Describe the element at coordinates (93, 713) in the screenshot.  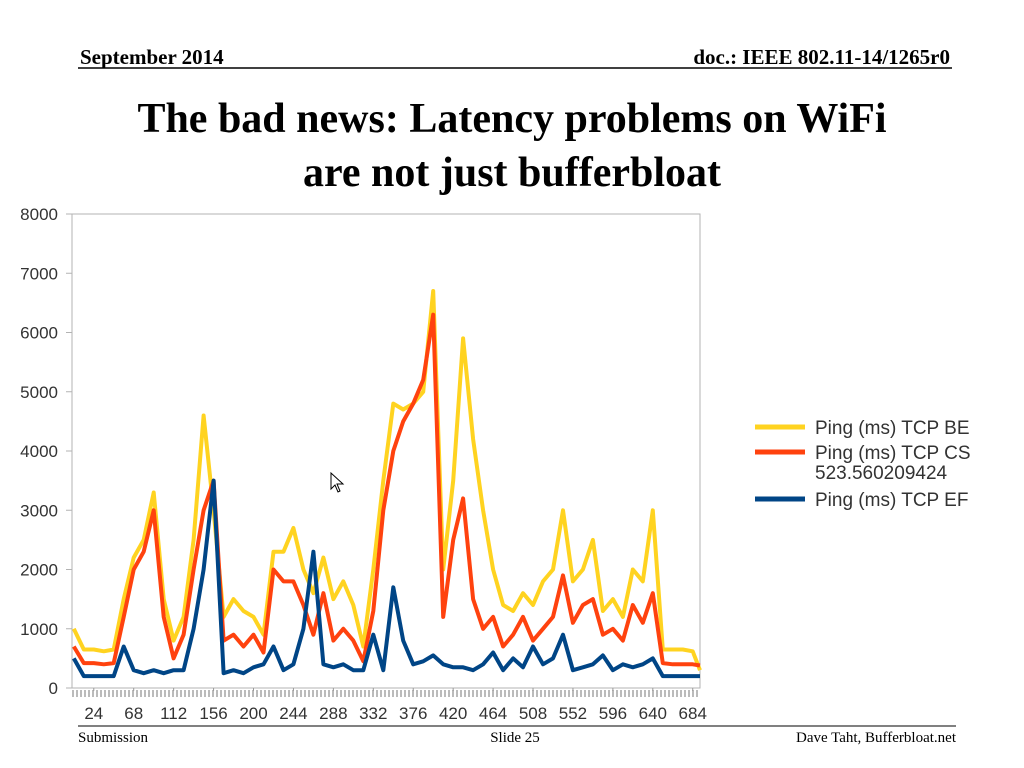
I see `x-tick-label: 24` at that location.